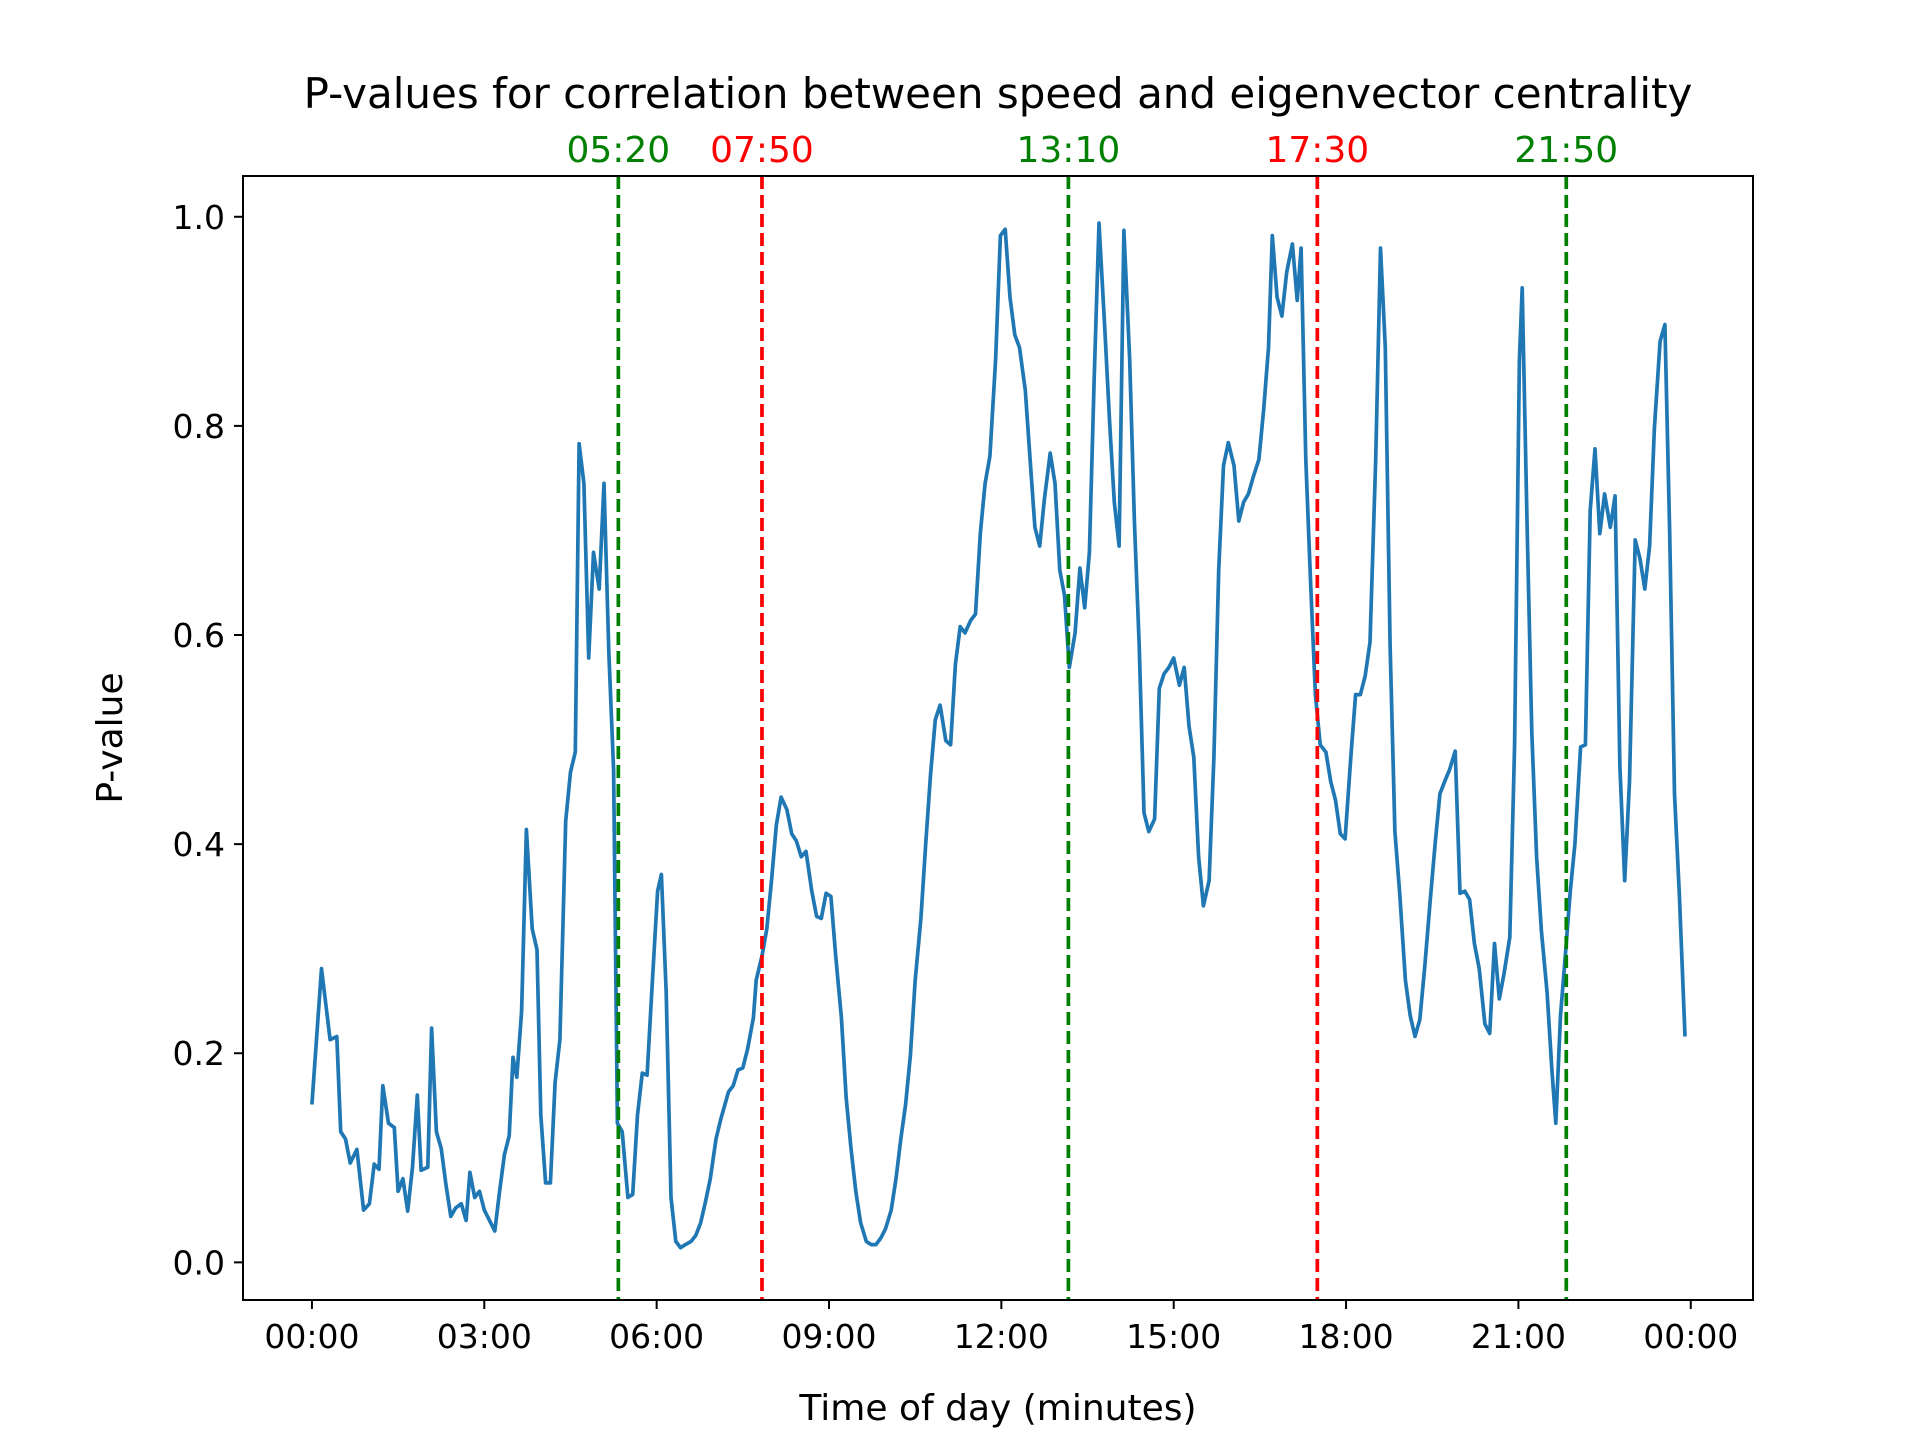 Image resolution: width=1920 pixels, height=1440 pixels. Describe the element at coordinates (656, 1336) in the screenshot. I see `x-tick-label: 06:00` at that location.